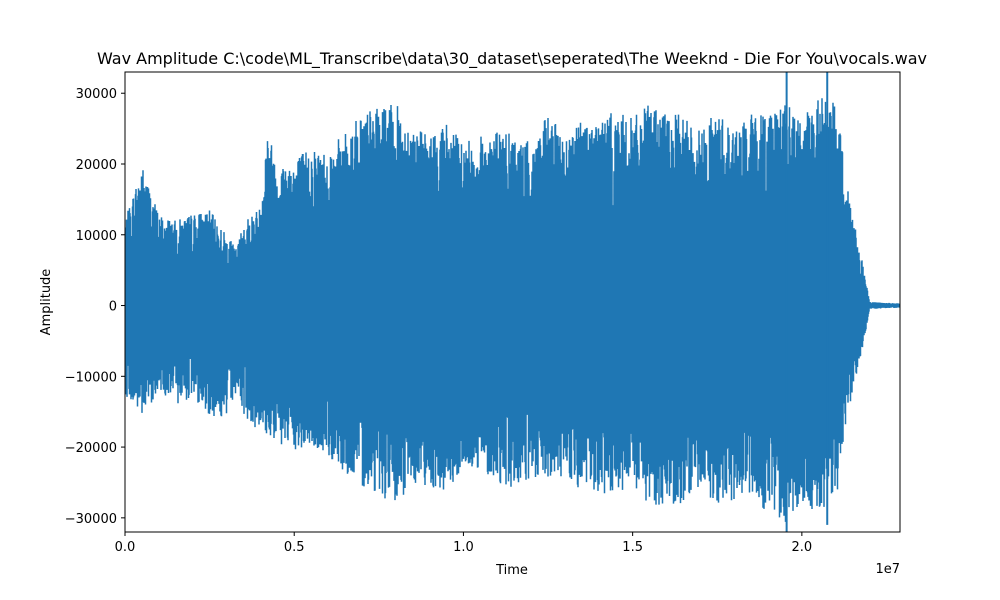 The height and width of the screenshot is (600, 1000). I want to click on y-tick-label: −30000, so click(91, 519).